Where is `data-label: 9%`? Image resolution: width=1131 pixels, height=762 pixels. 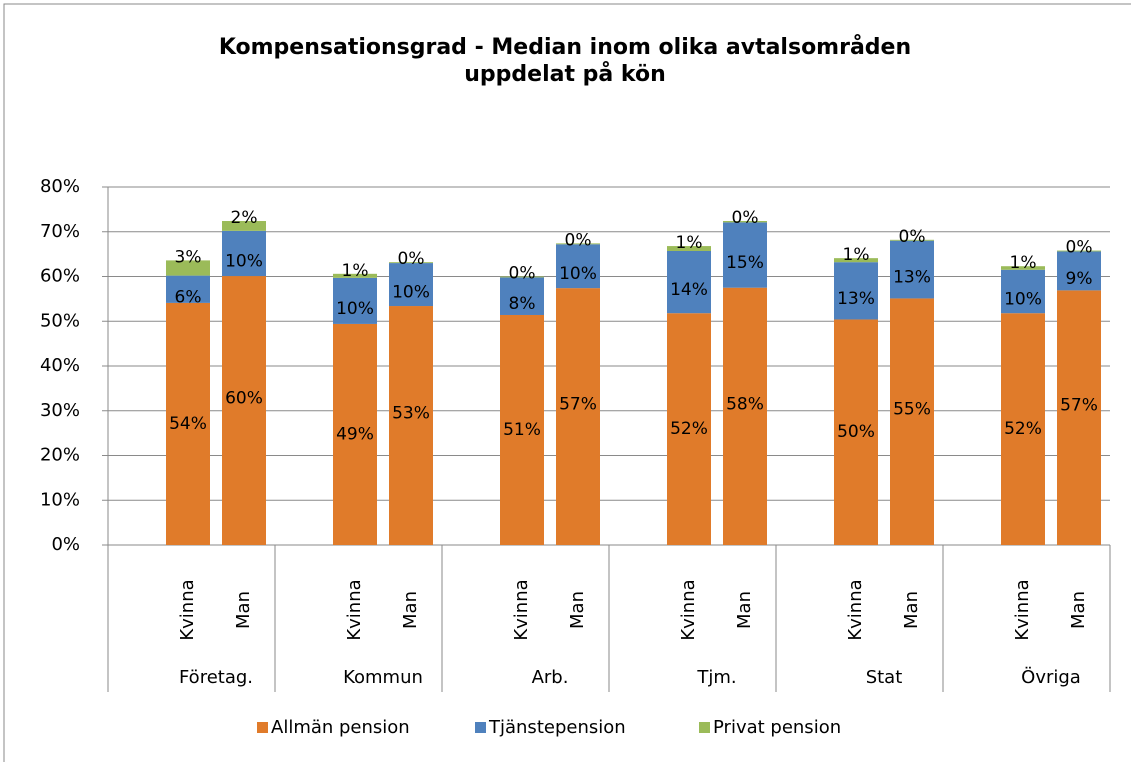
data-label: 9% is located at coordinates (1079, 279).